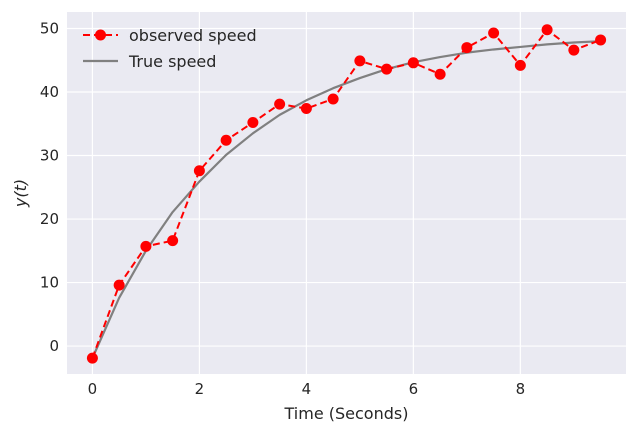  What do you see at coordinates (49, 283) in the screenshot?
I see `y-tick-label: 10` at bounding box center [49, 283].